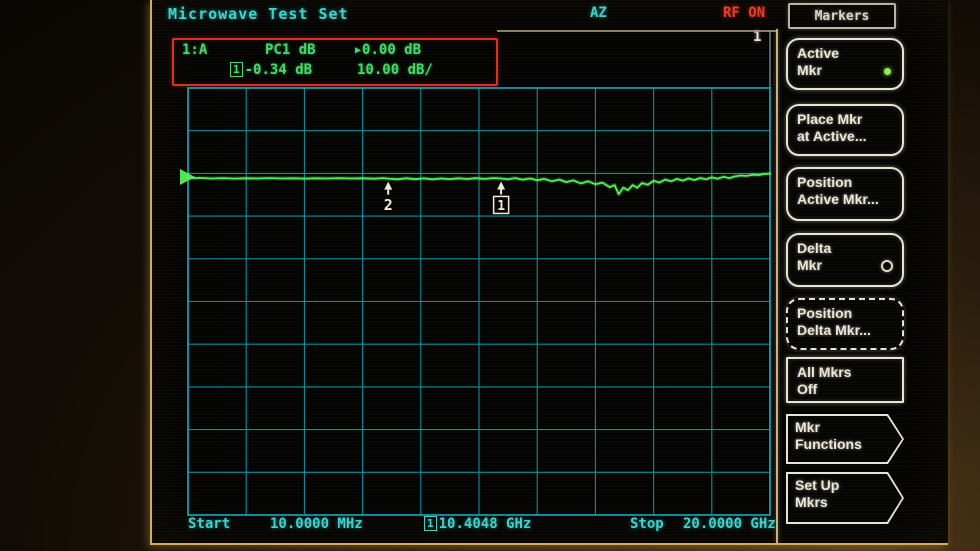 This screenshot has width=980, height=551. What do you see at coordinates (358, 50) in the screenshot?
I see `ref-level-arrow-icon: ▶` at bounding box center [358, 50].